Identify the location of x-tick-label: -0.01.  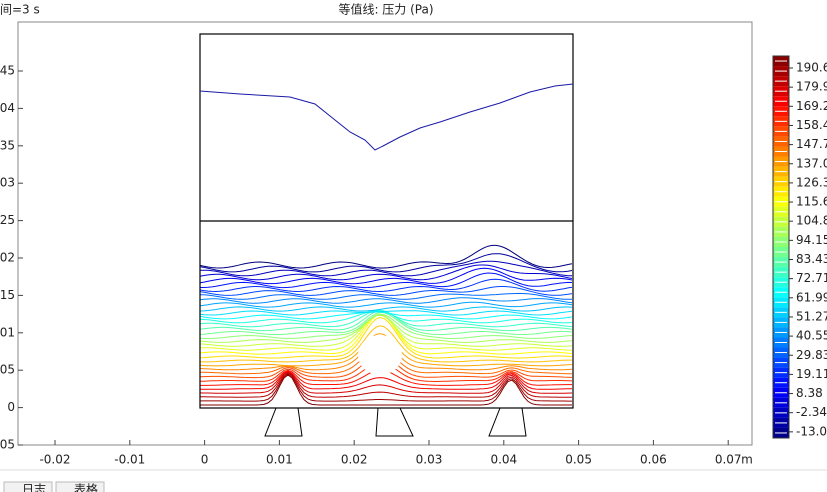
(129, 460).